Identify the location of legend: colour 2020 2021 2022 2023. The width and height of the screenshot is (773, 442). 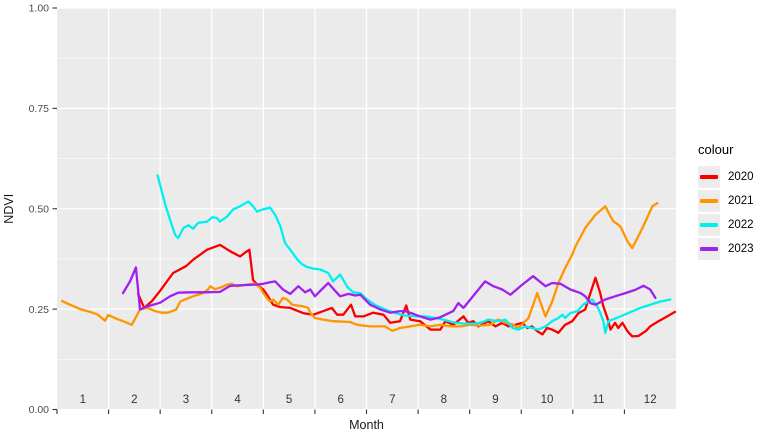
(726, 202).